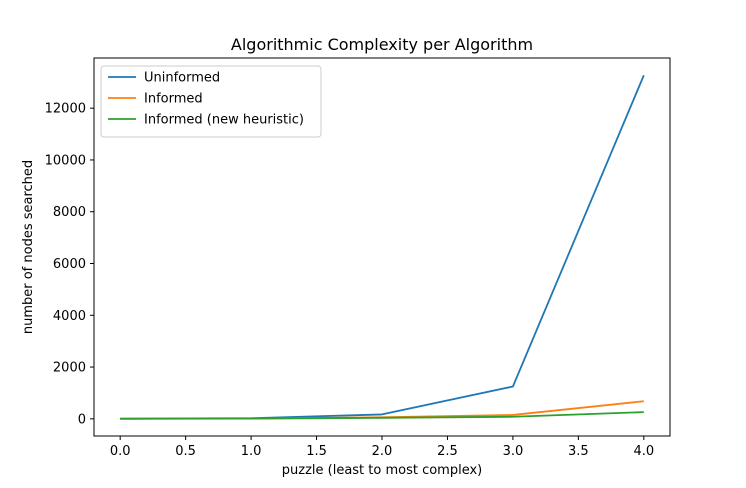  Describe the element at coordinates (69, 212) in the screenshot. I see `y-tick-label: 8000` at that location.